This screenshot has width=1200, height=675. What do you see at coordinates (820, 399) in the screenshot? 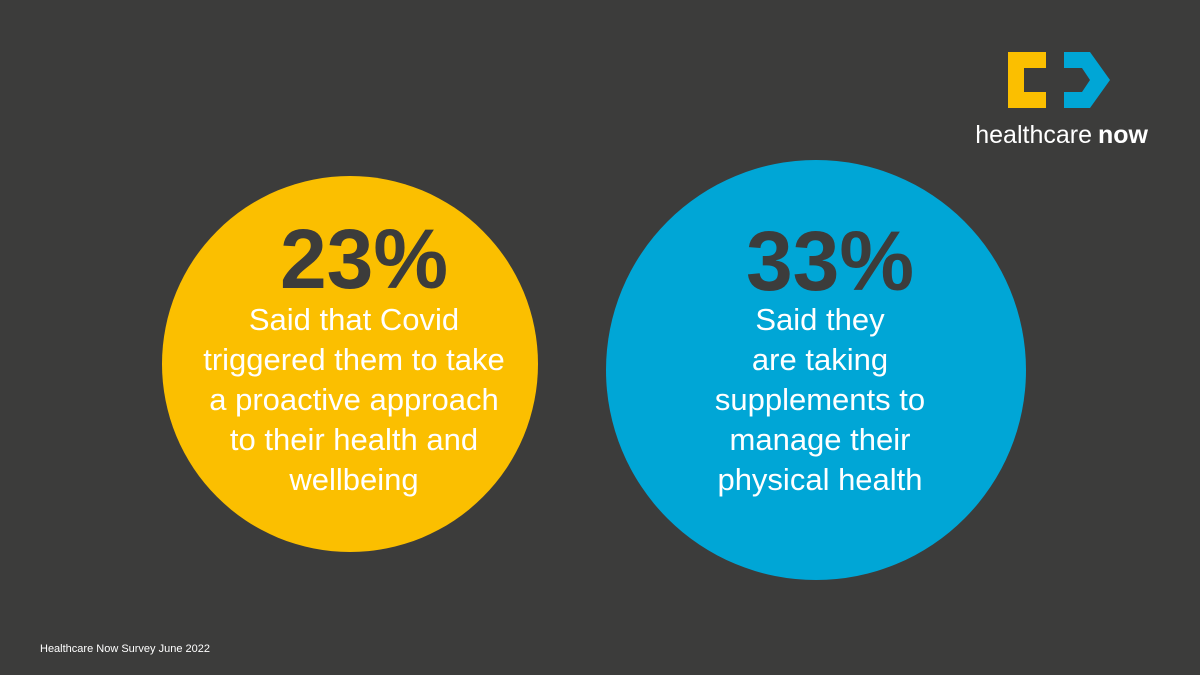
I see `stat-line: supplements to` at bounding box center [820, 399].